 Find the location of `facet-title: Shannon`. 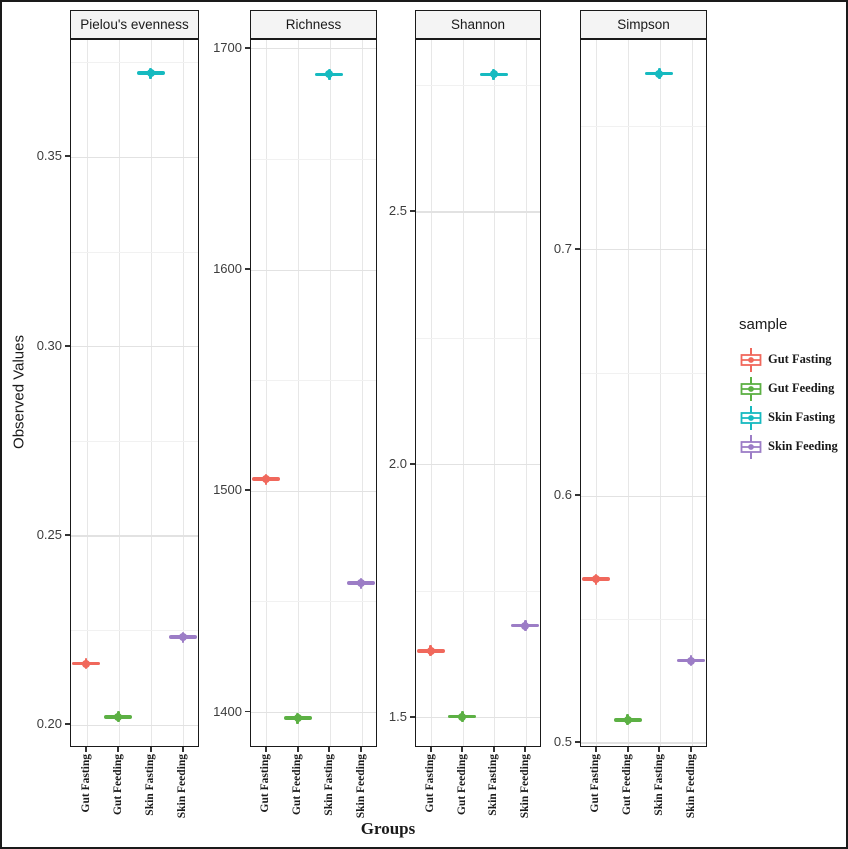

facet-title: Shannon is located at coordinates (478, 24).